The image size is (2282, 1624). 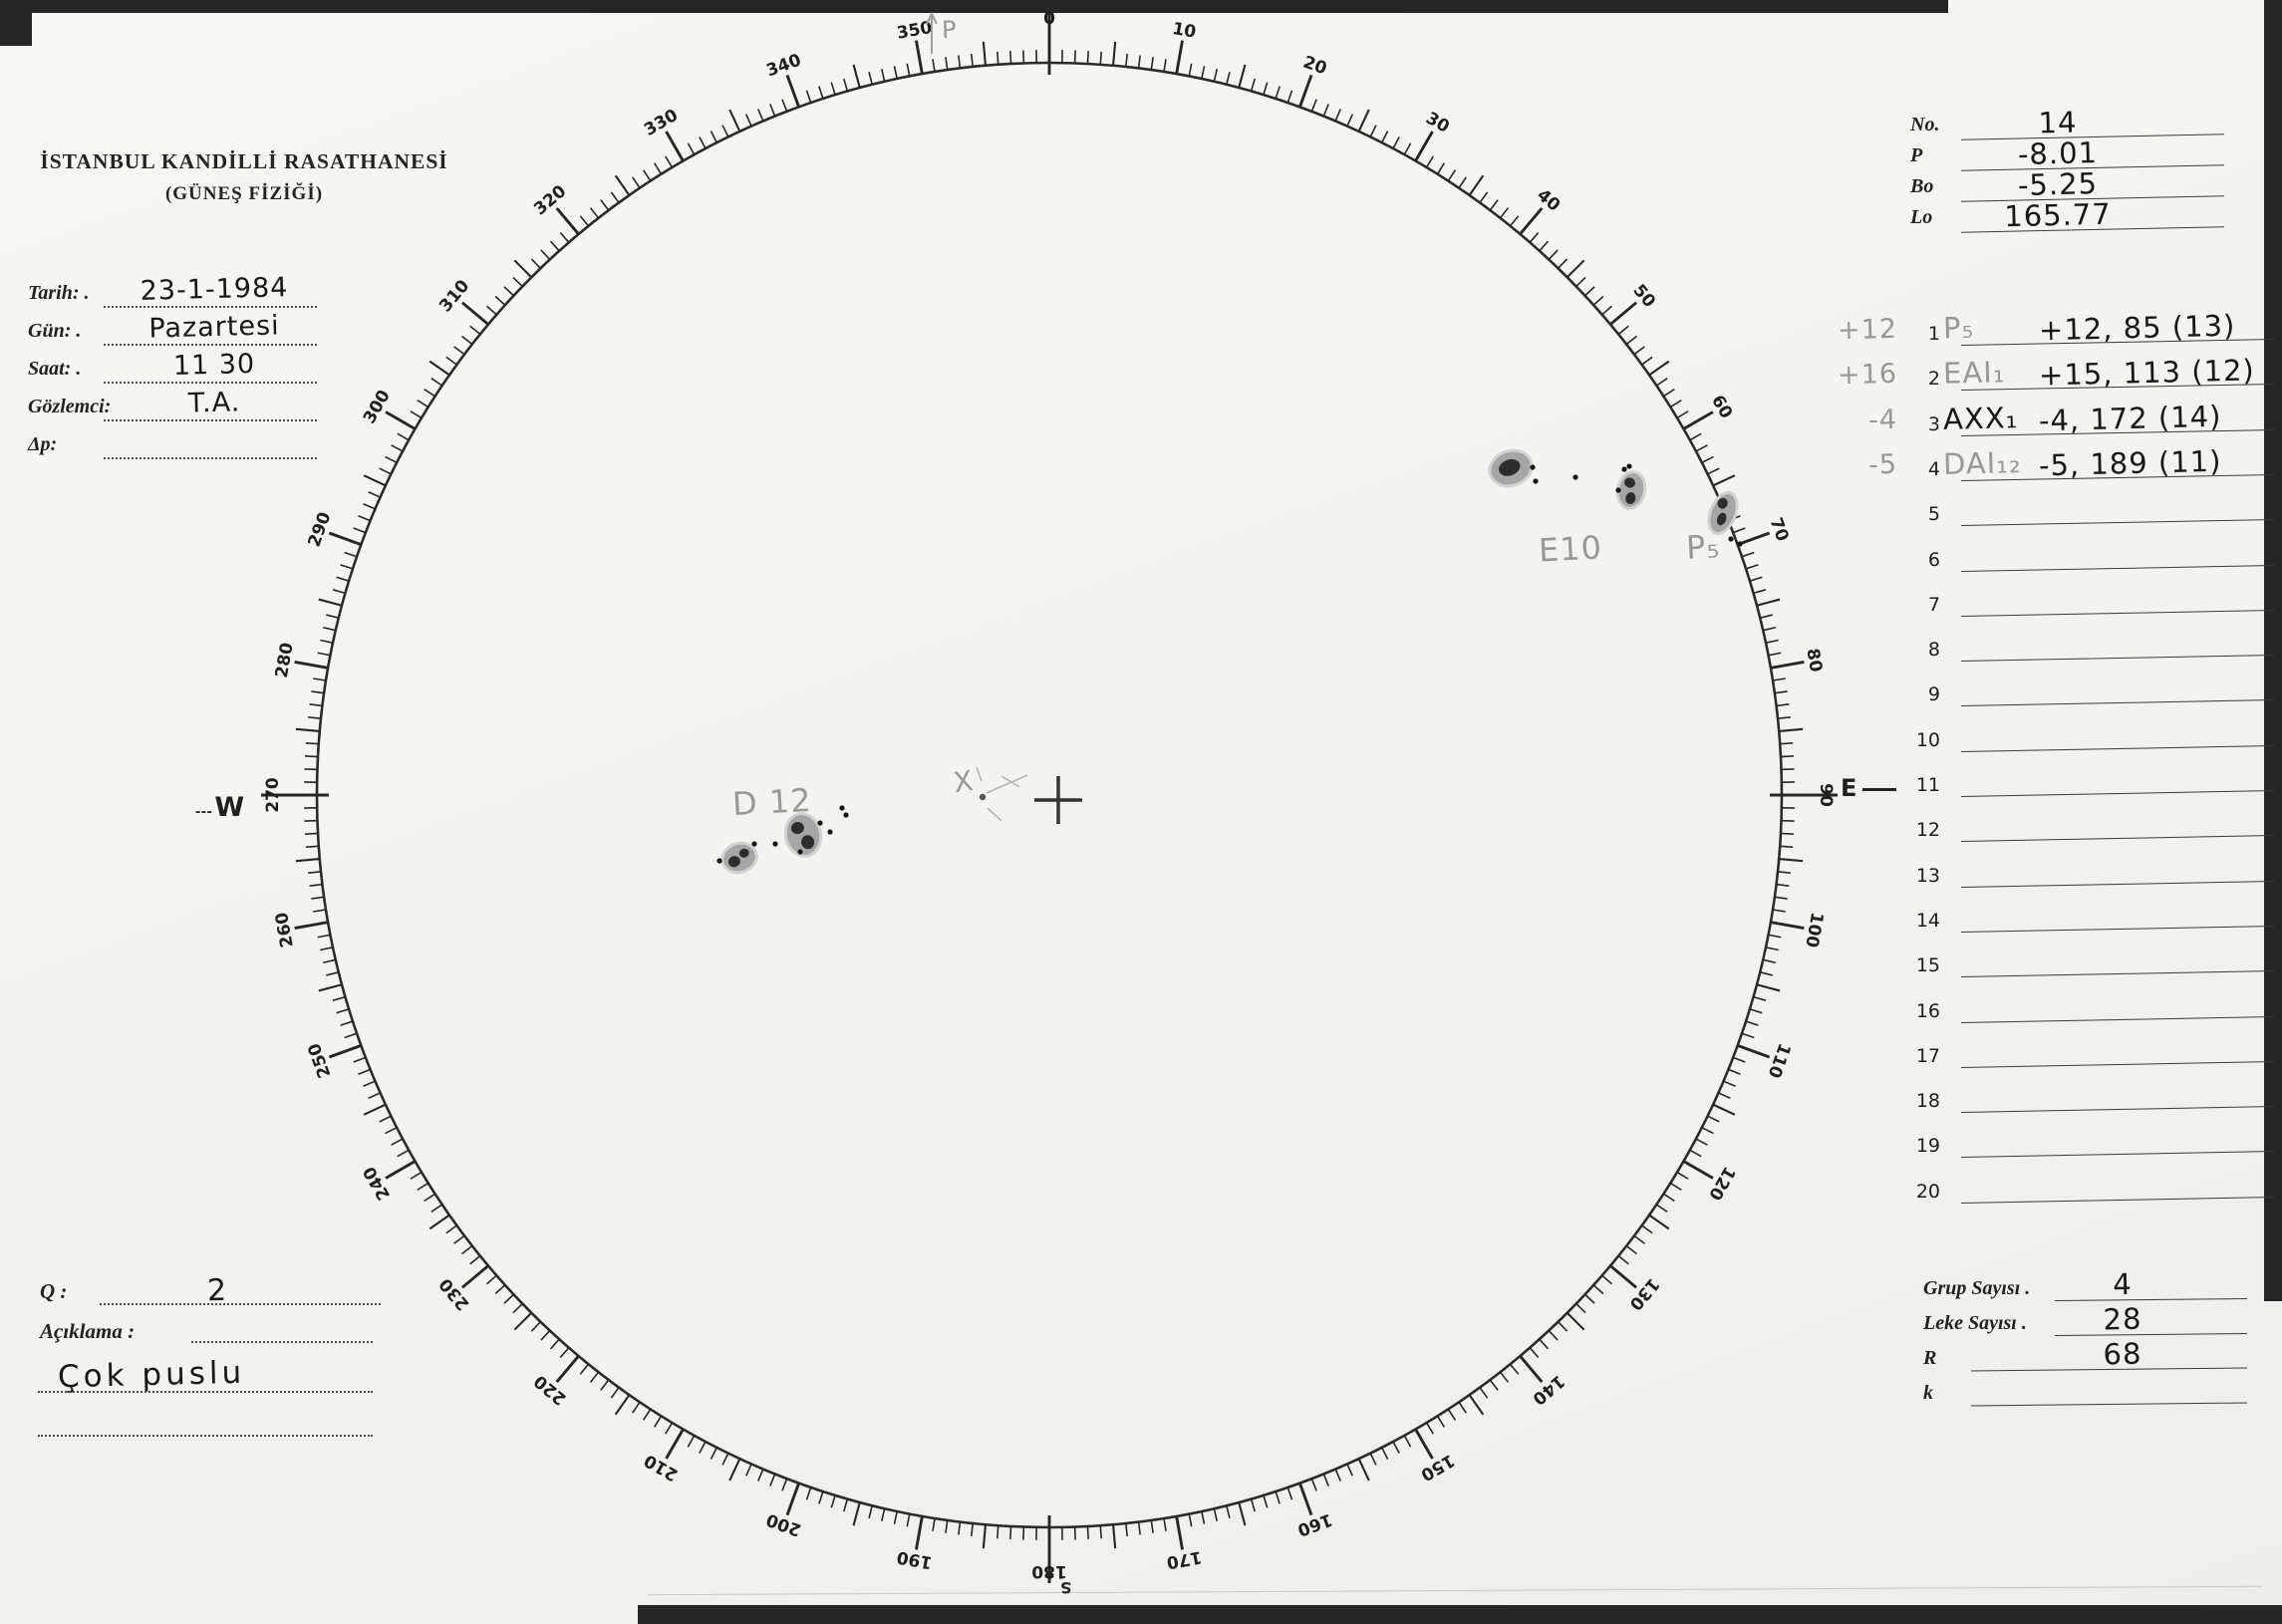 I want to click on dial-degree-label: 200, so click(x=783, y=1523).